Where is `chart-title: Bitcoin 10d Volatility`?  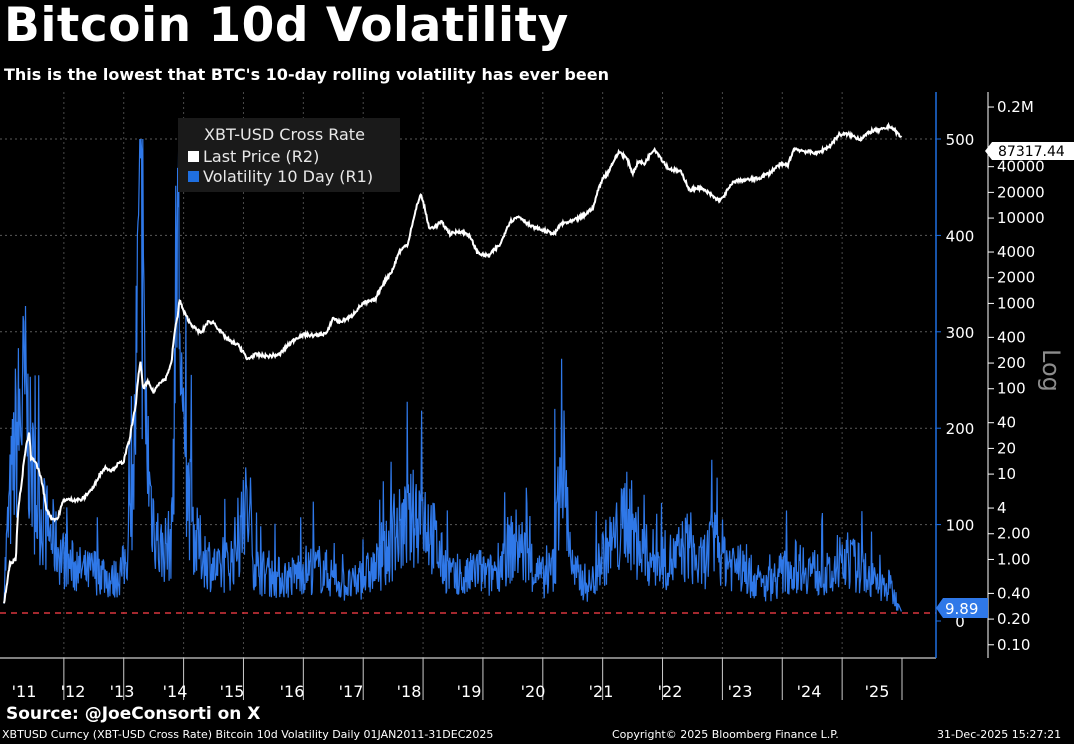 chart-title: Bitcoin 10d Volatility is located at coordinates (286, 26).